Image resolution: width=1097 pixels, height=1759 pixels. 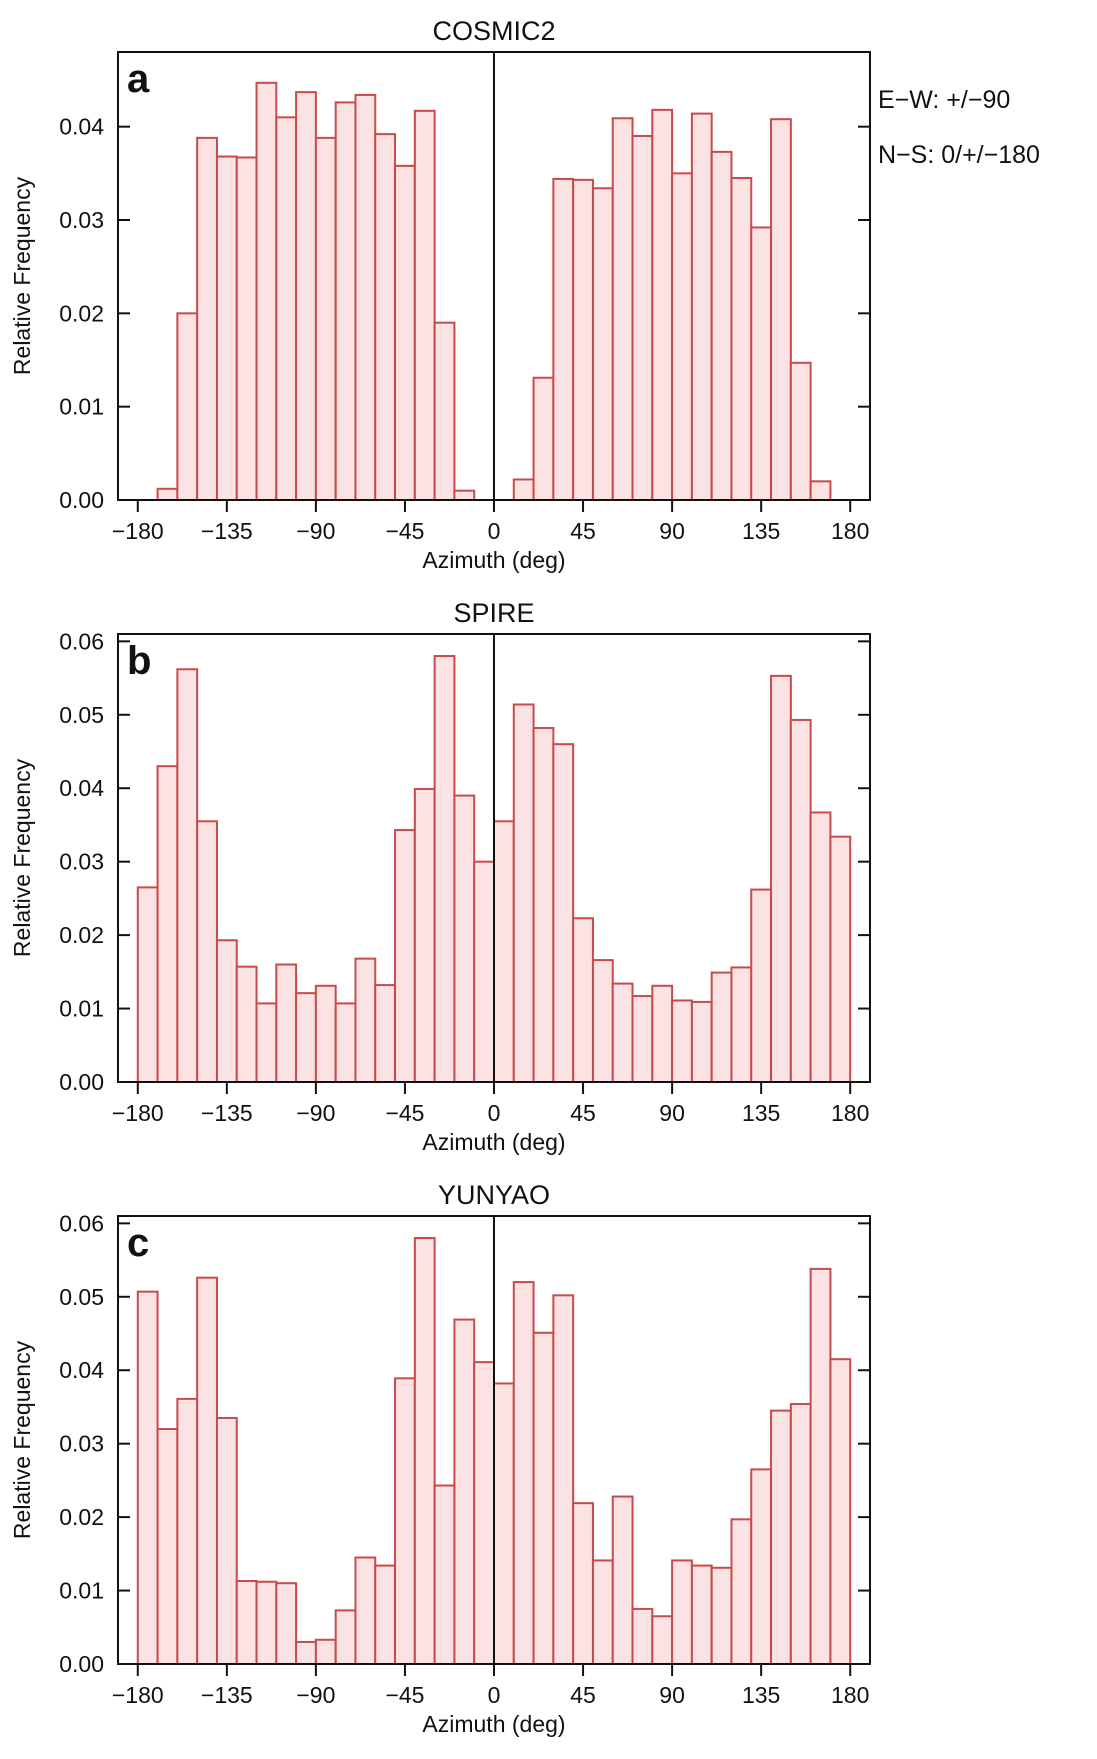 I want to click on y-tick-label: 0.06, so click(x=81, y=641).